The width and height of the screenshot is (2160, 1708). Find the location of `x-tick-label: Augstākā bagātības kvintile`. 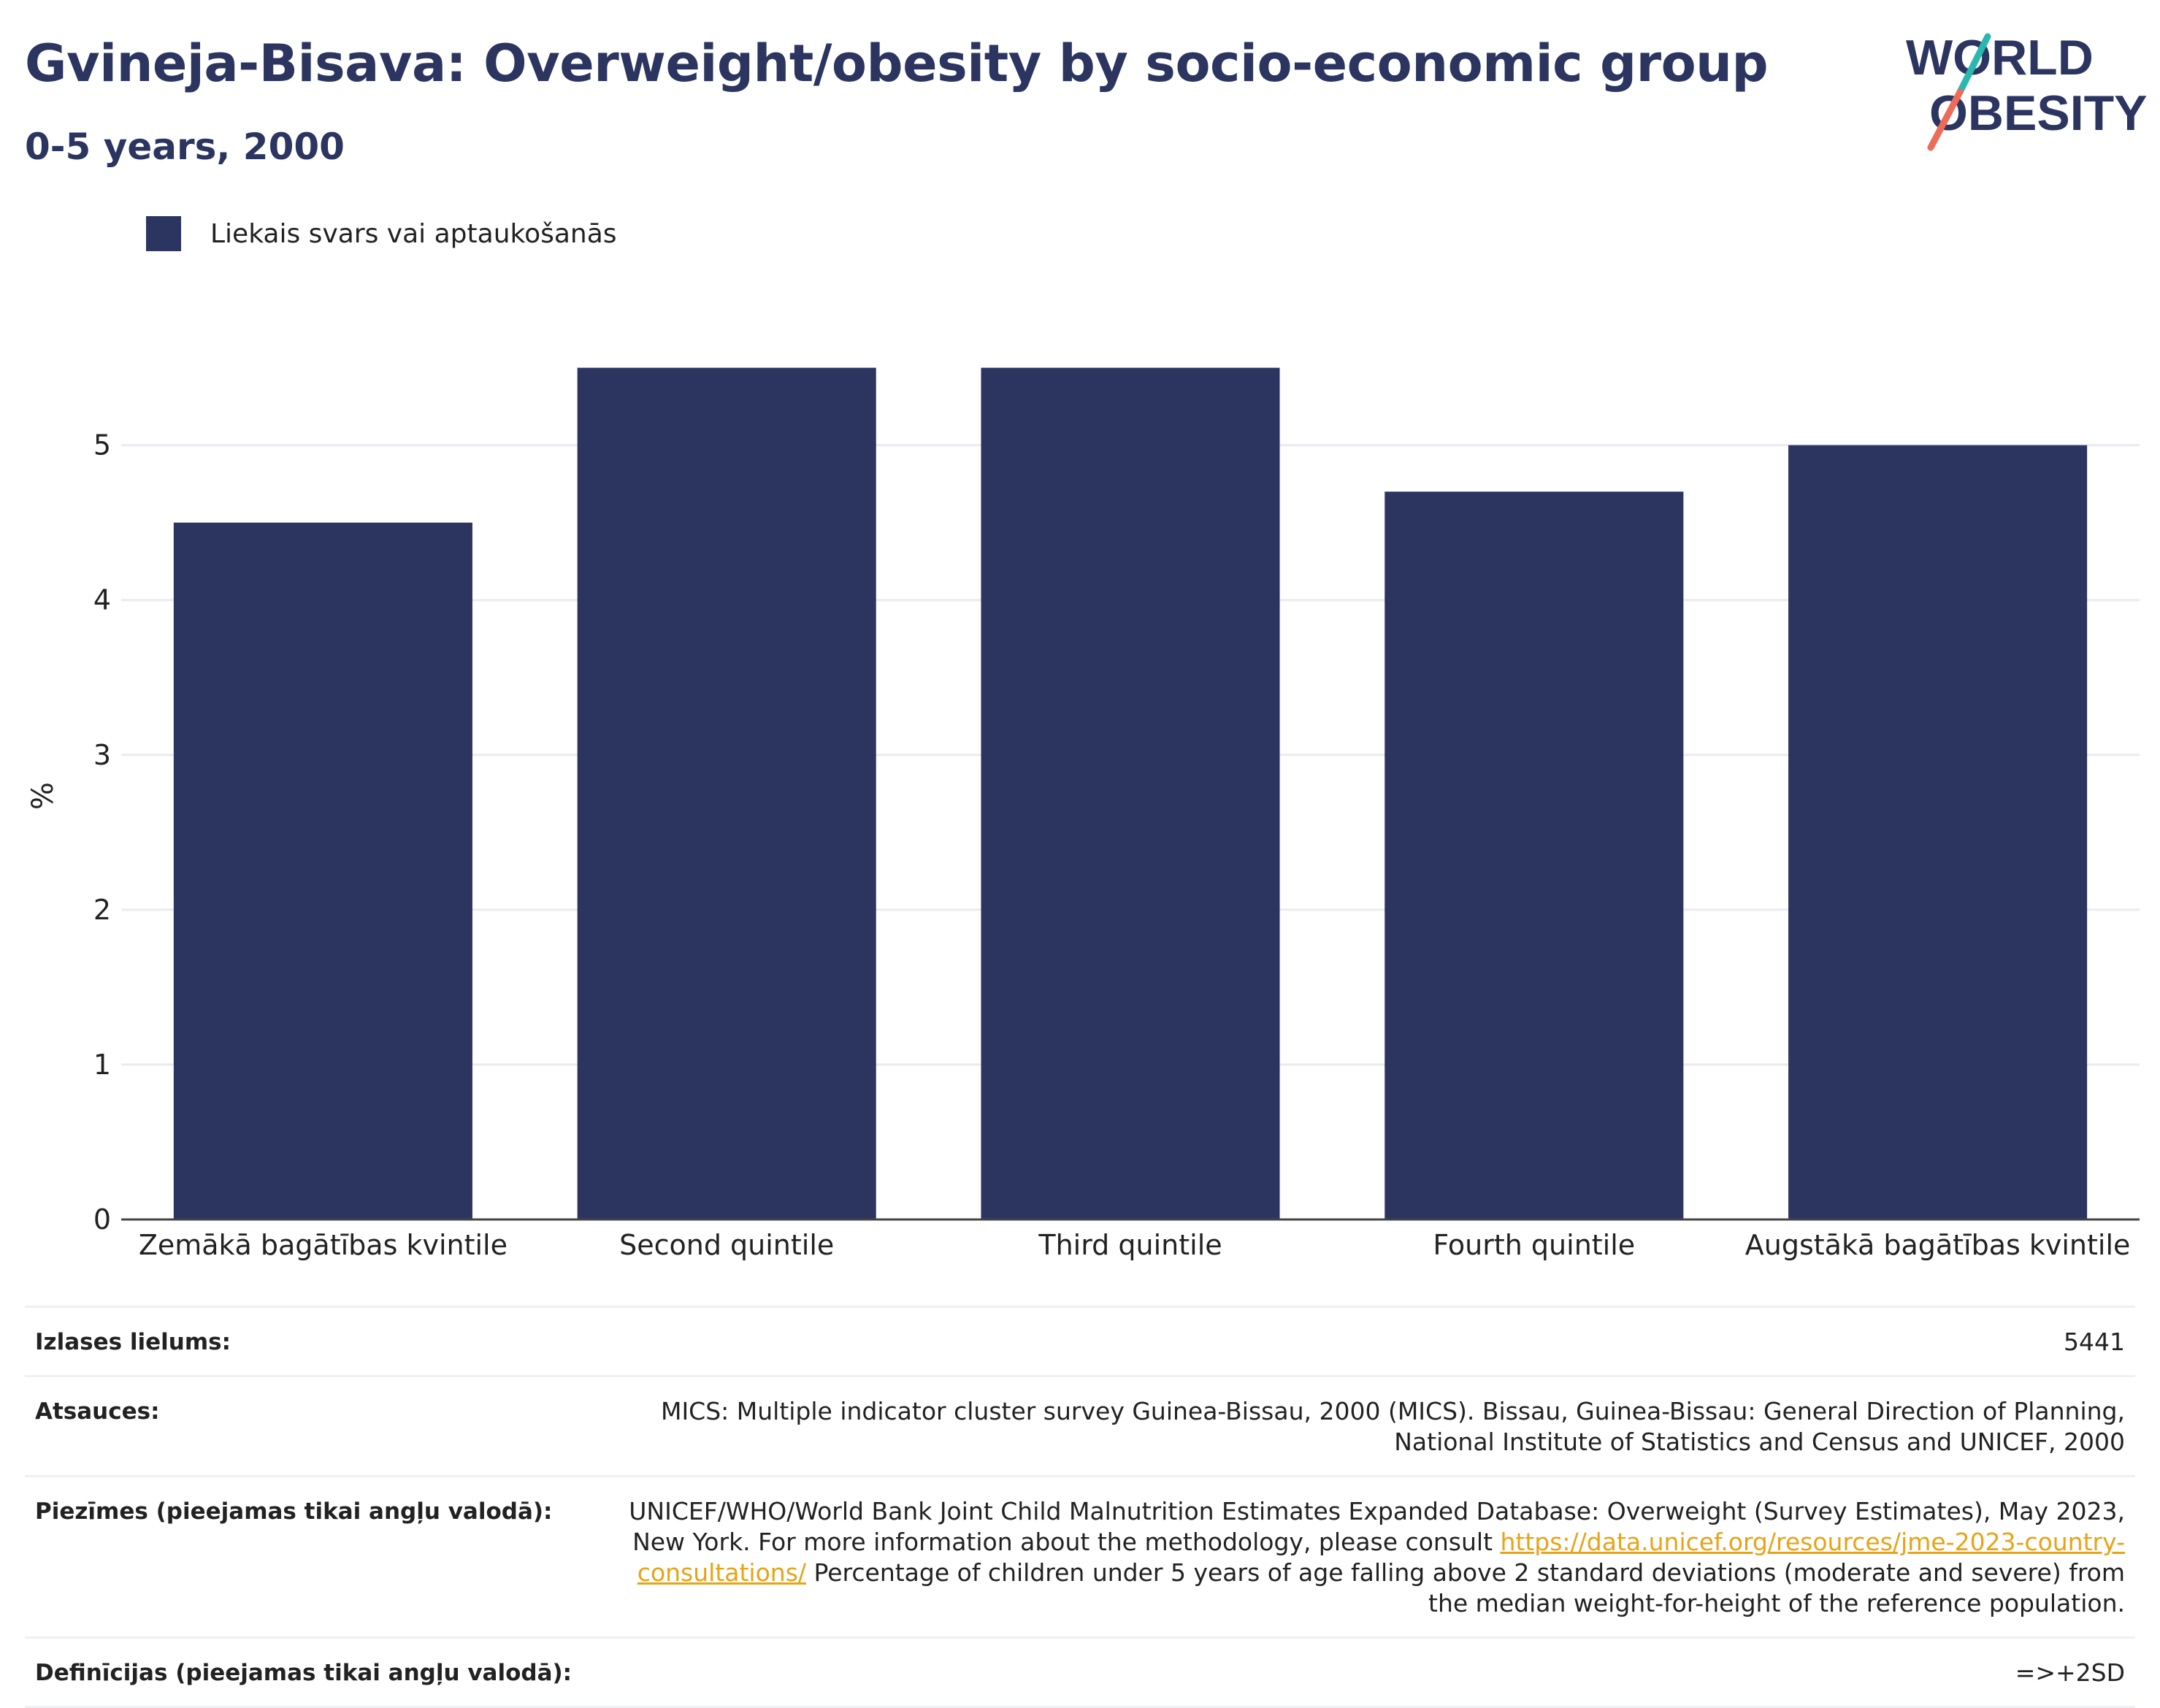

x-tick-label: Augstākā bagātības kvintile is located at coordinates (1938, 1245).